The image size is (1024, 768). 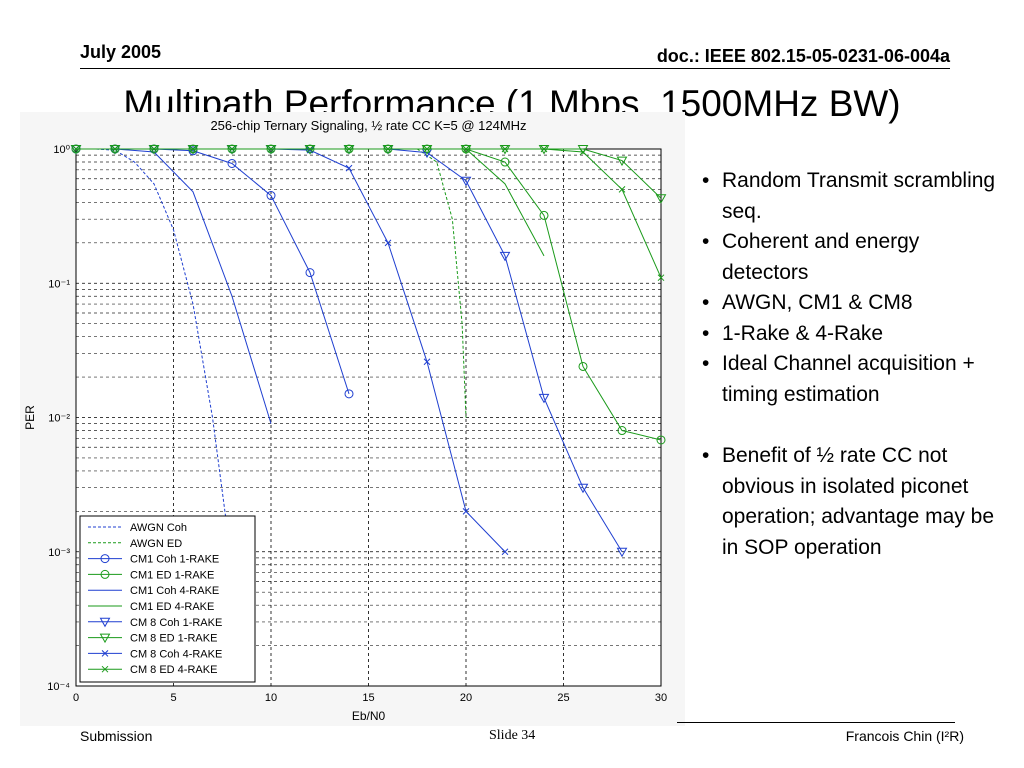 What do you see at coordinates (116, 736) in the screenshot?
I see `footer-submission: Submission` at bounding box center [116, 736].